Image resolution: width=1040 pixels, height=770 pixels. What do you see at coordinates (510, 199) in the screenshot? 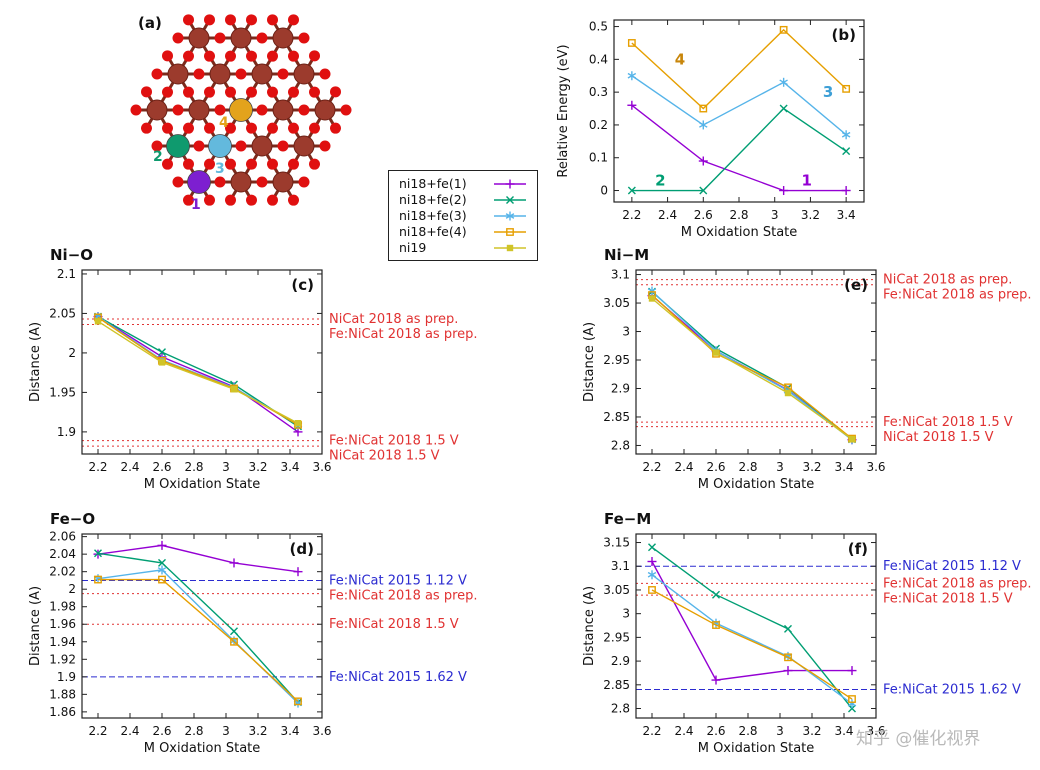
I see `legend-sample-cross-icon` at bounding box center [510, 199].